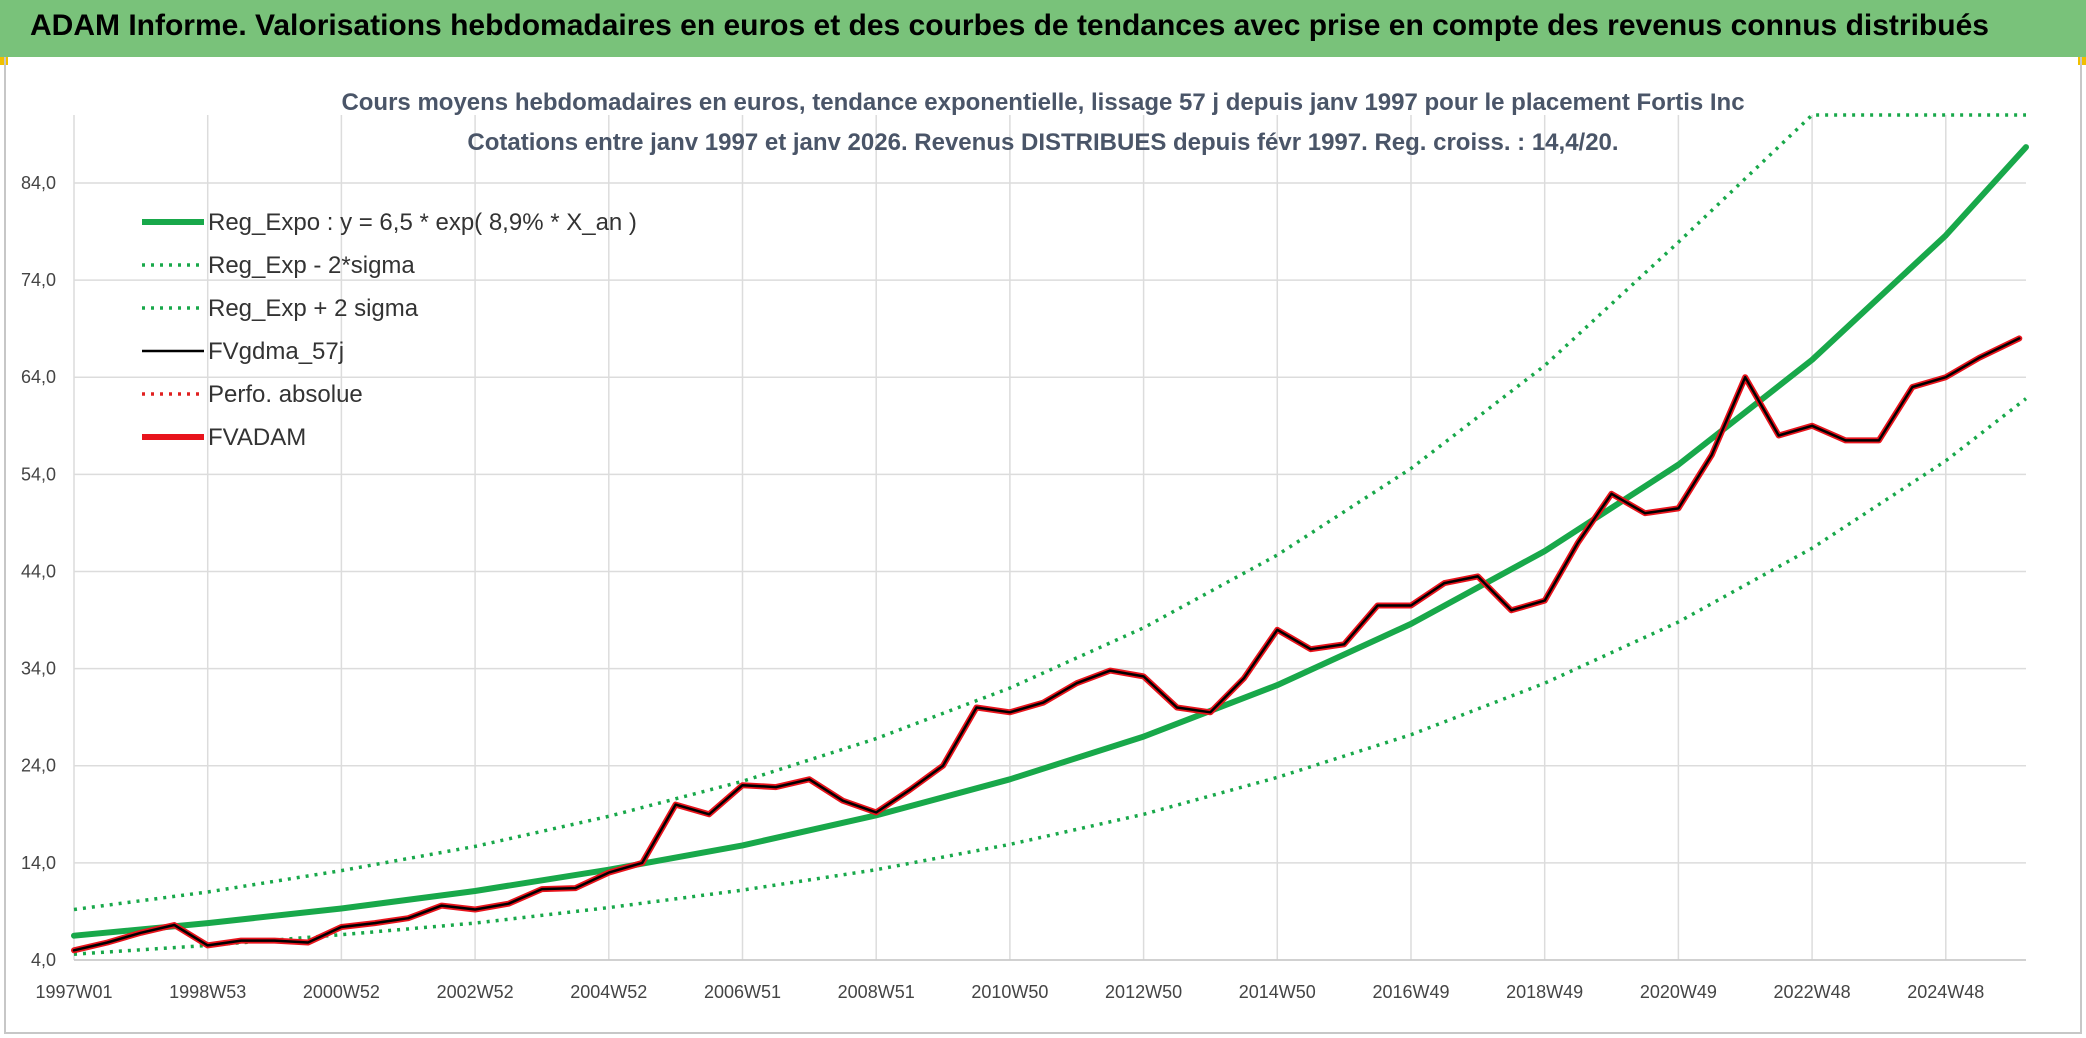 Image resolution: width=2086 pixels, height=1038 pixels. What do you see at coordinates (276, 351) in the screenshot?
I see `legend-label: FVgdma_57j` at bounding box center [276, 351].